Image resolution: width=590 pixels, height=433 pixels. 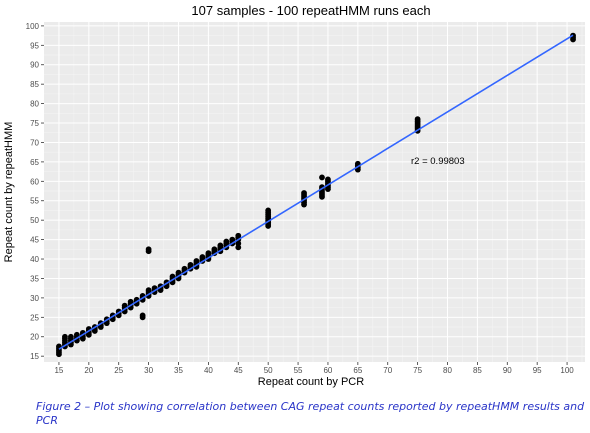 What do you see at coordinates (178, 370) in the screenshot?
I see `x-tick-label: 35` at bounding box center [178, 370].